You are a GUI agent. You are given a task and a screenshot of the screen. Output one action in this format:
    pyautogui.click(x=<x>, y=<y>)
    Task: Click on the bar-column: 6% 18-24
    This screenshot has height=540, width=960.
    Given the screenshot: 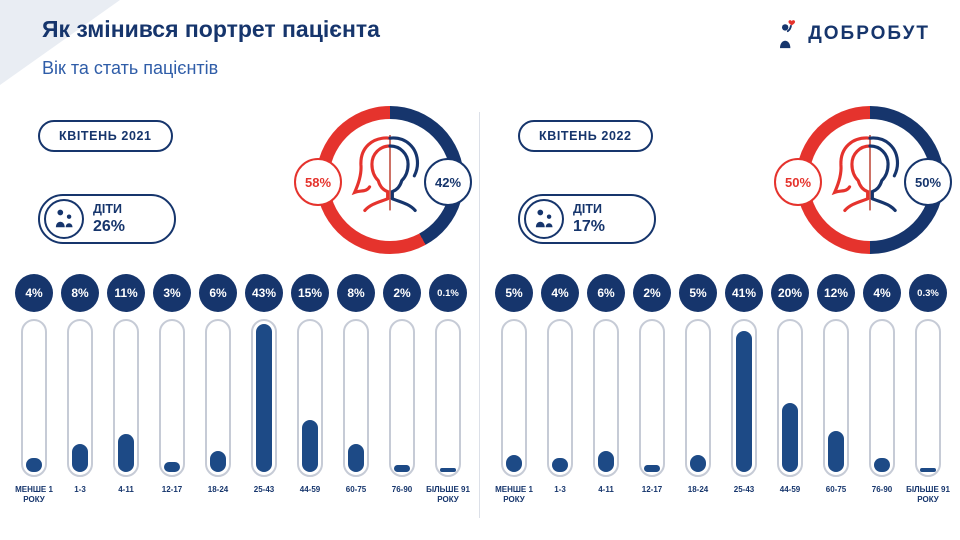 What is the action you would take?
    pyautogui.click(x=218, y=389)
    